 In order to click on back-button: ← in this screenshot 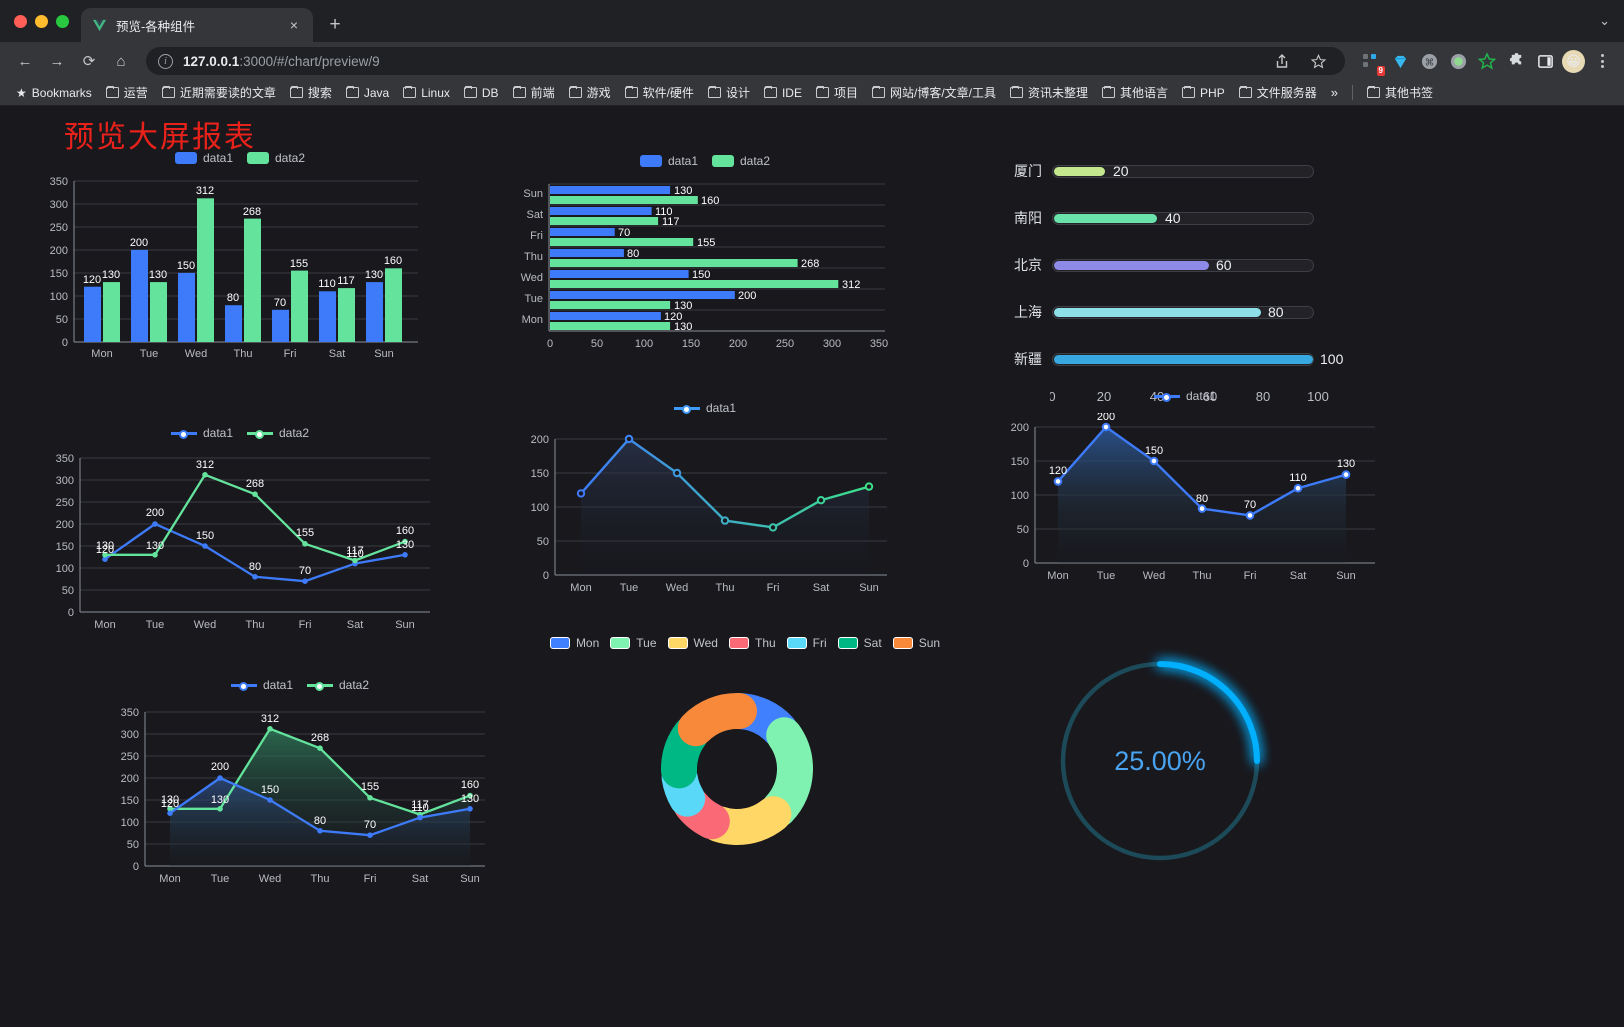, I will do `click(25, 61)`.